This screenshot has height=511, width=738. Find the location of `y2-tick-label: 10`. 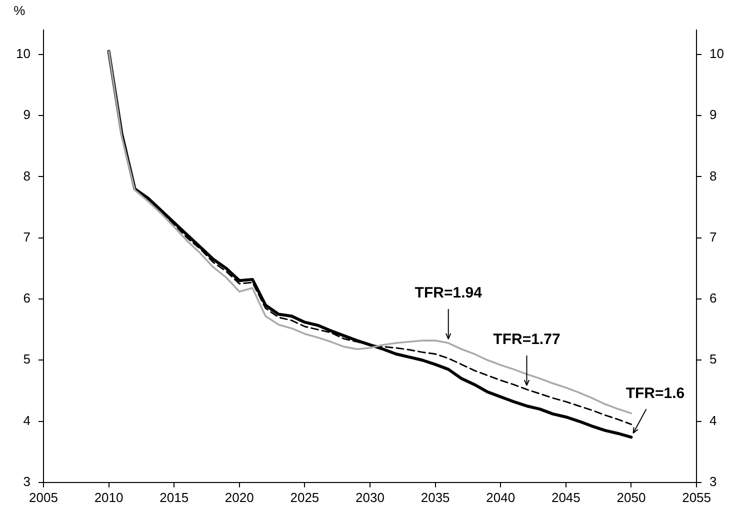

y2-tick-label: 10 is located at coordinates (717, 54).